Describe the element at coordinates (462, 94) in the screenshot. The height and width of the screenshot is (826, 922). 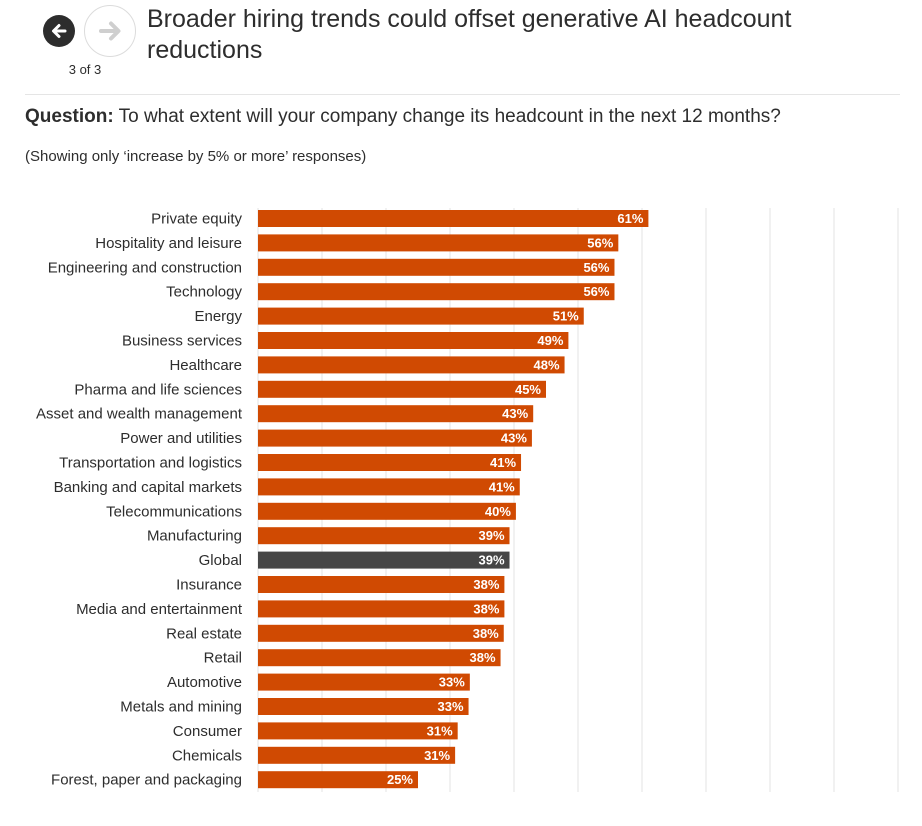
I see `divider` at that location.